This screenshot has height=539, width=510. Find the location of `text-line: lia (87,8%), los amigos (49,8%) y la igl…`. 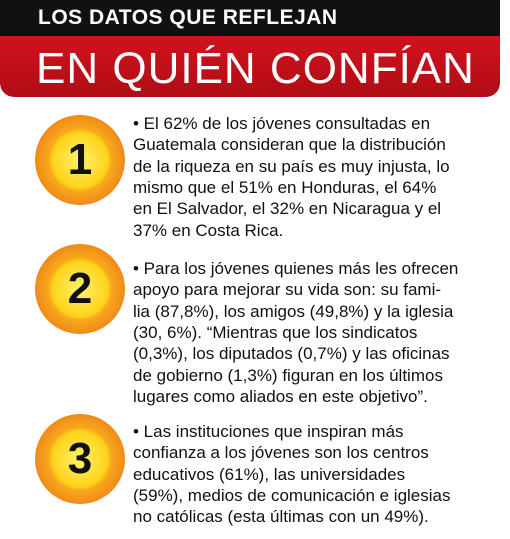

text-line: lia (87,8%), los amigos (49,8%) y la igl… is located at coordinates (293, 311).